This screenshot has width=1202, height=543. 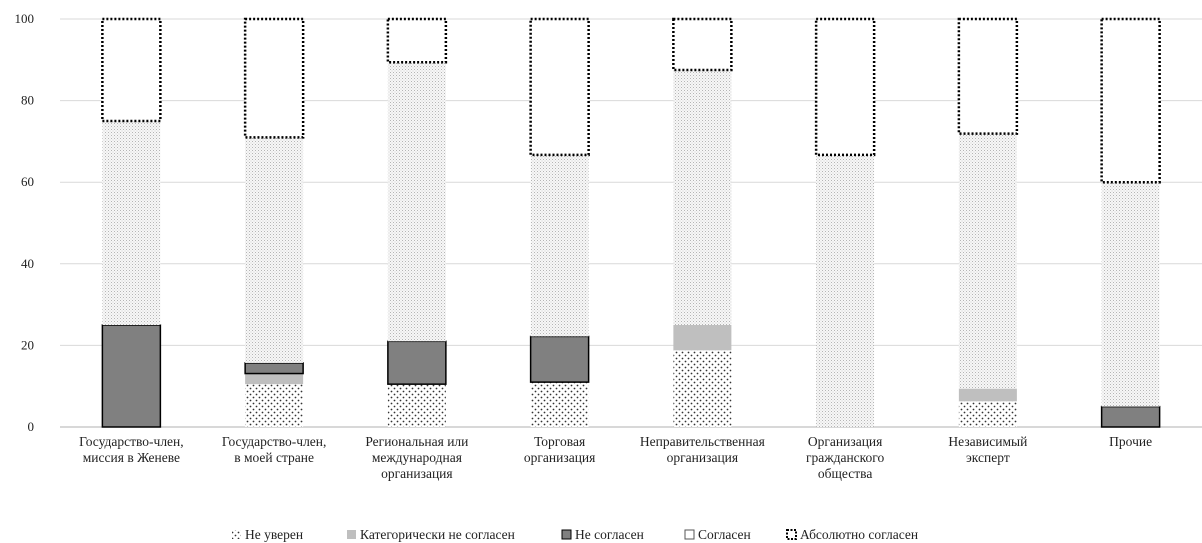 I want to click on y-tick-label: 100, so click(x=25, y=18).